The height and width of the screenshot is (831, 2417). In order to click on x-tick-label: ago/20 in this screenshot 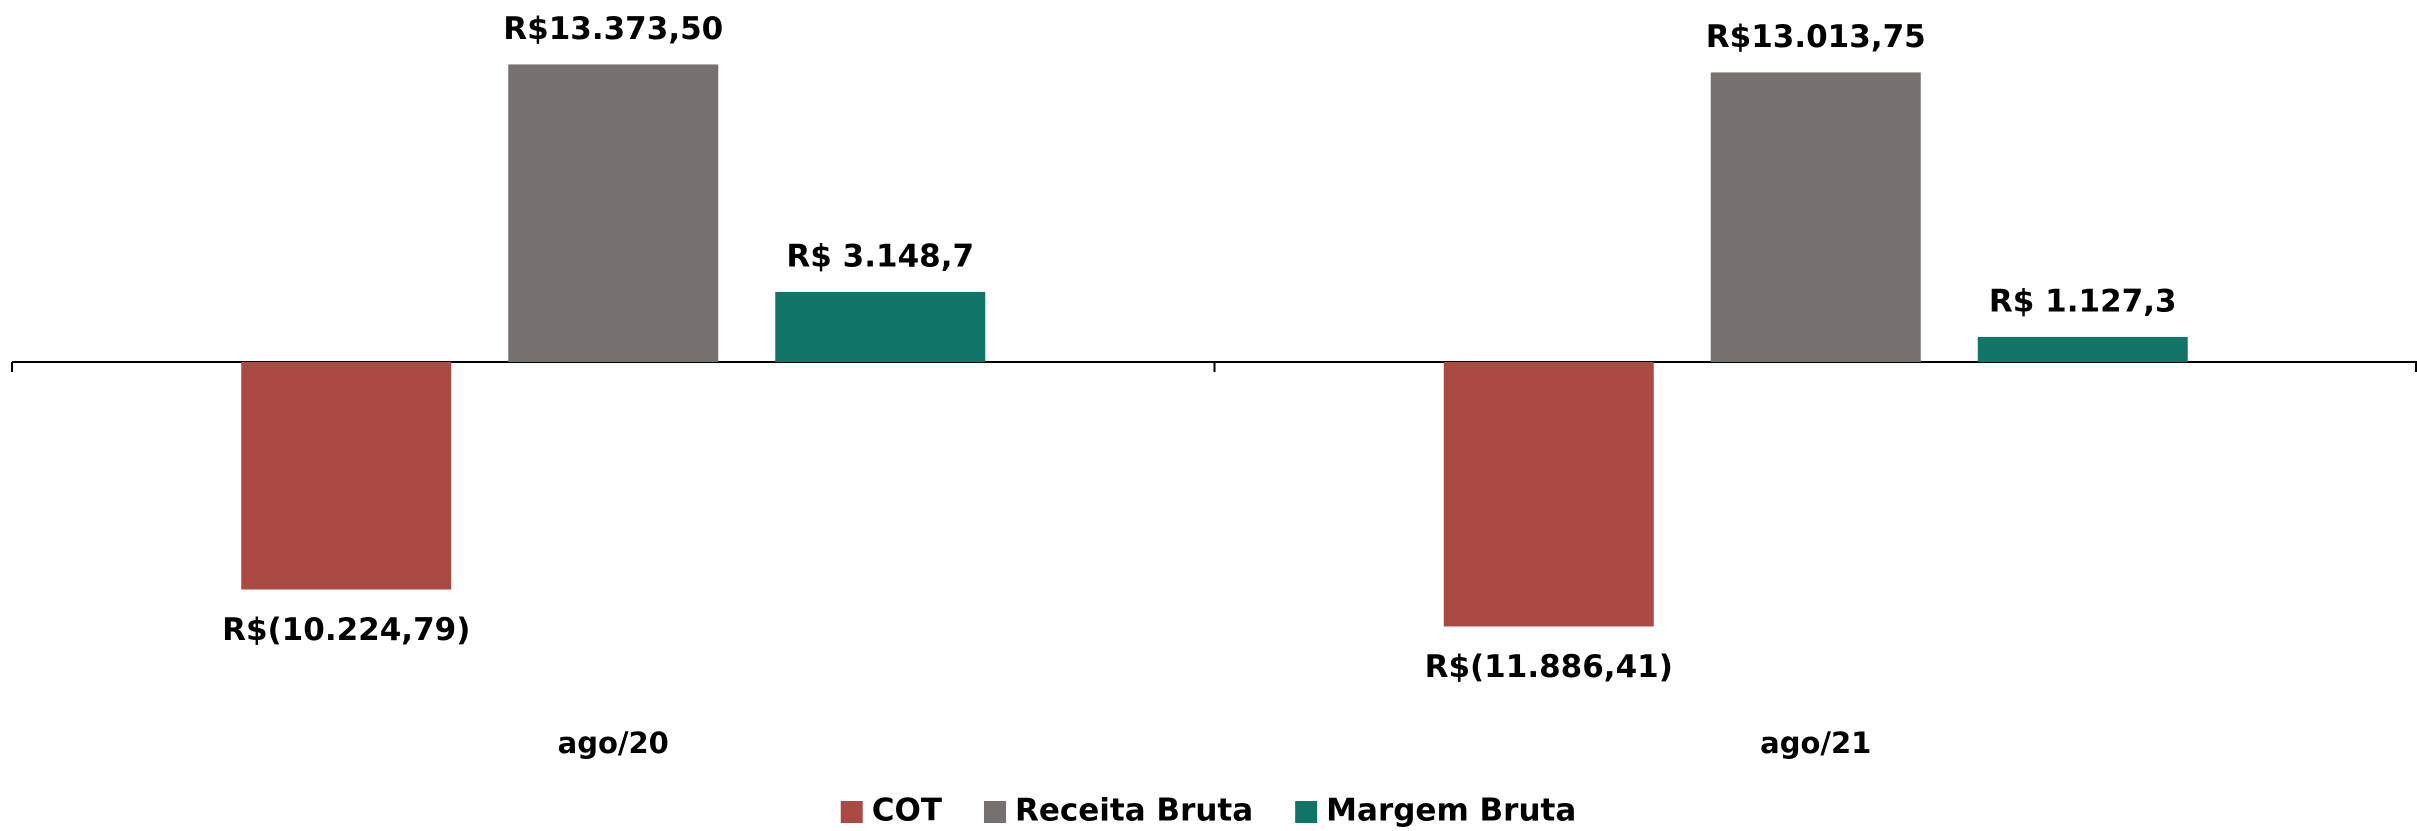, I will do `click(613, 743)`.